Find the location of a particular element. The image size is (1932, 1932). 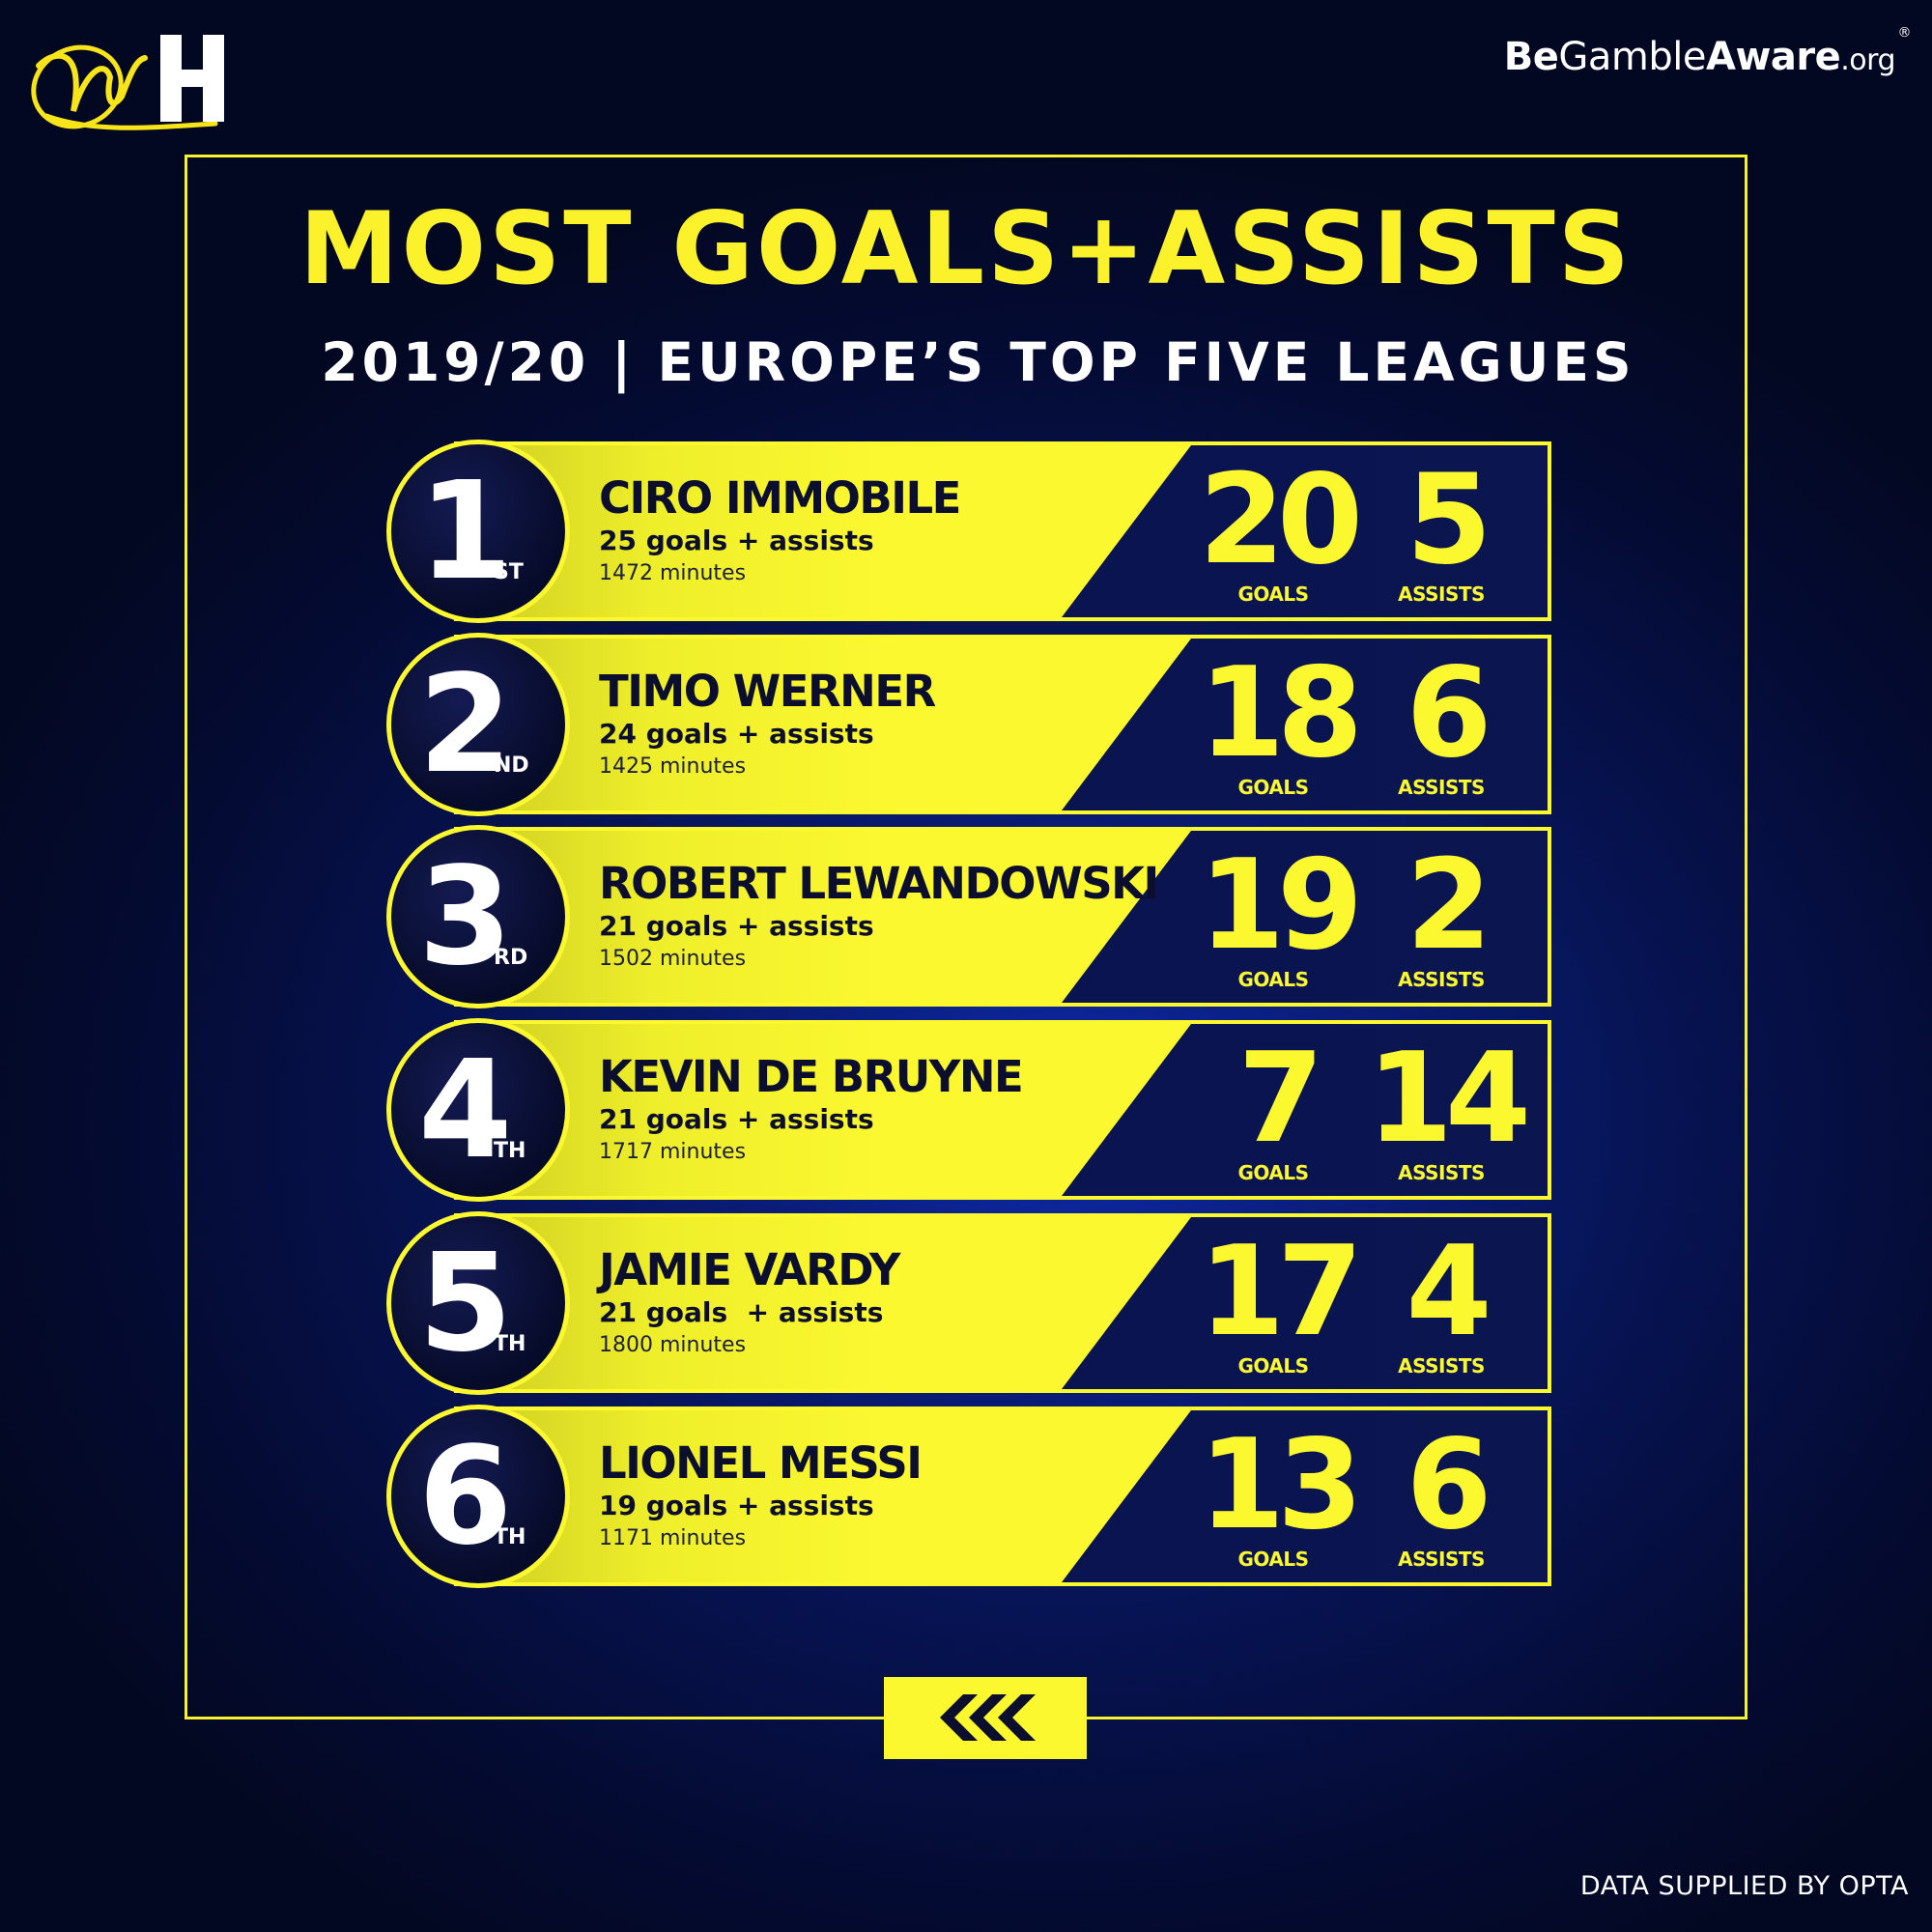

player-minutes: 1472 minutes is located at coordinates (673, 573).